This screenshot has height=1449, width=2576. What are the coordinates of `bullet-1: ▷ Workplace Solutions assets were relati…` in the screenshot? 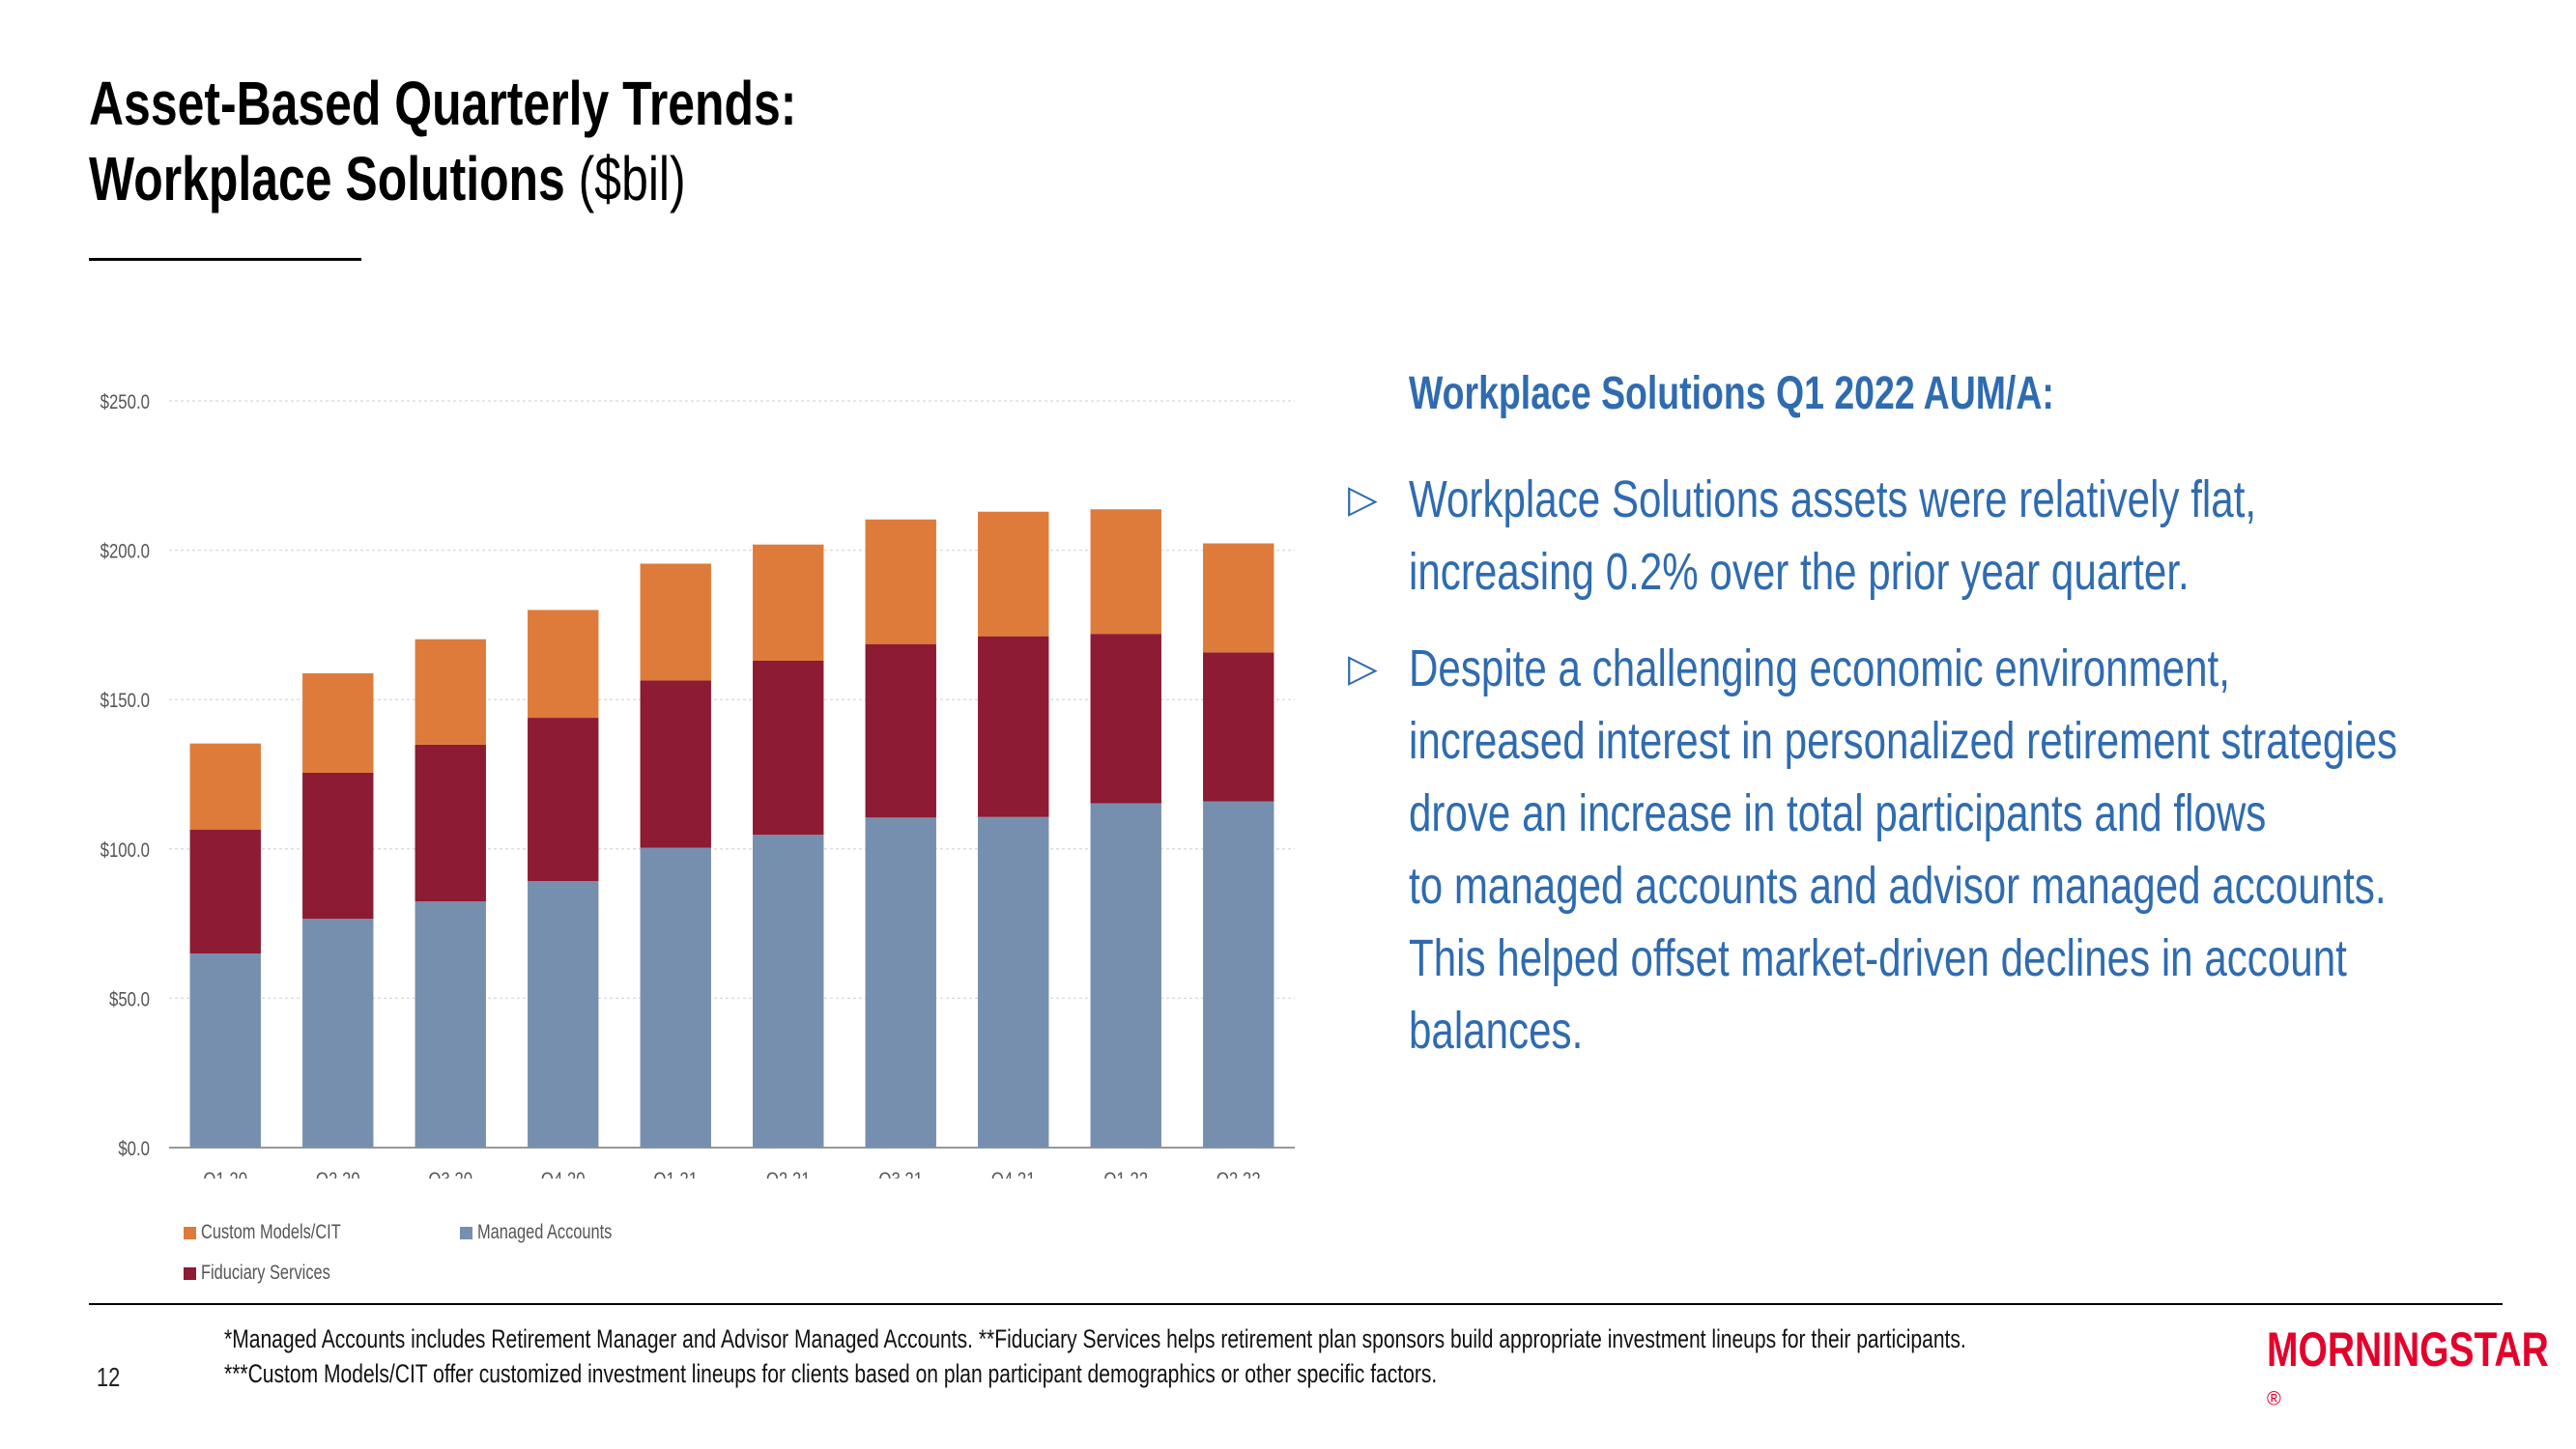 It's located at (1942, 536).